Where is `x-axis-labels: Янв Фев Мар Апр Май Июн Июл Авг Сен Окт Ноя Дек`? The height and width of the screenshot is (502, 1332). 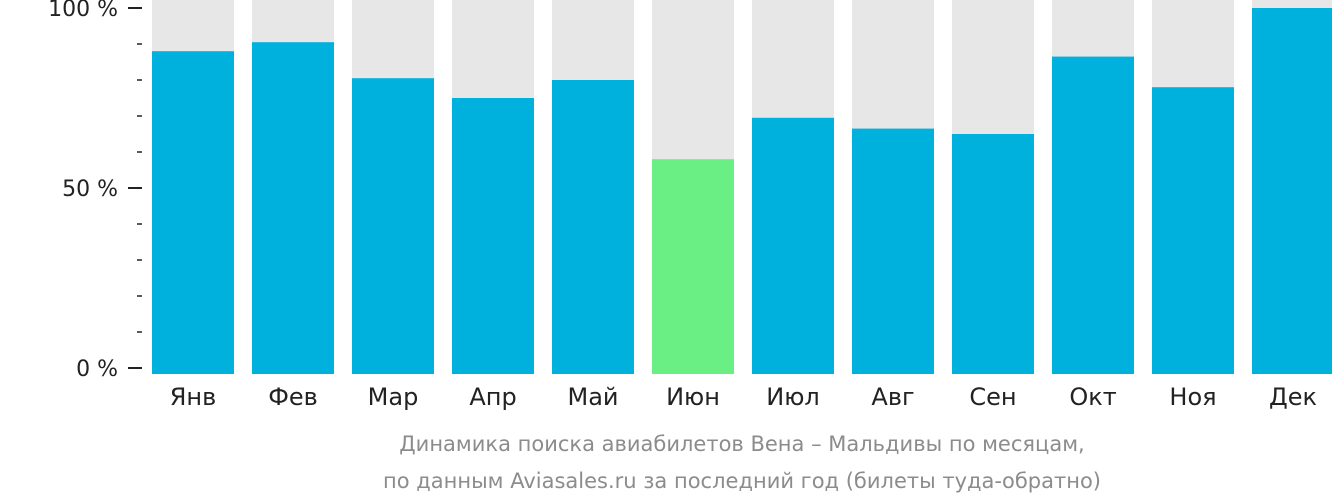 x-axis-labels: Янв Фев Мар Апр Май Июн Июл Авг Сен Окт Ноя Дек is located at coordinates (743, 397).